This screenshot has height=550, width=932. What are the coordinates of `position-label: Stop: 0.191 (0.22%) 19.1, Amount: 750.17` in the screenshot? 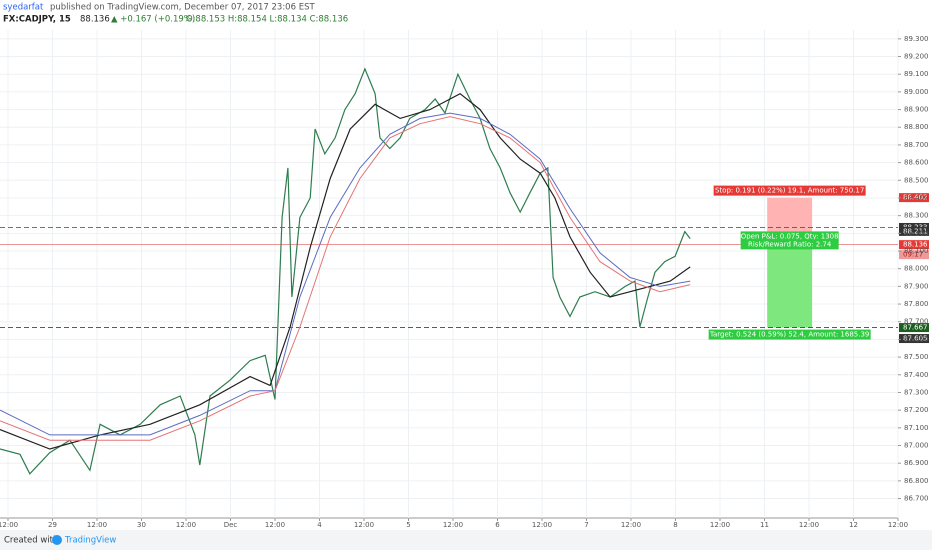 It's located at (789, 191).